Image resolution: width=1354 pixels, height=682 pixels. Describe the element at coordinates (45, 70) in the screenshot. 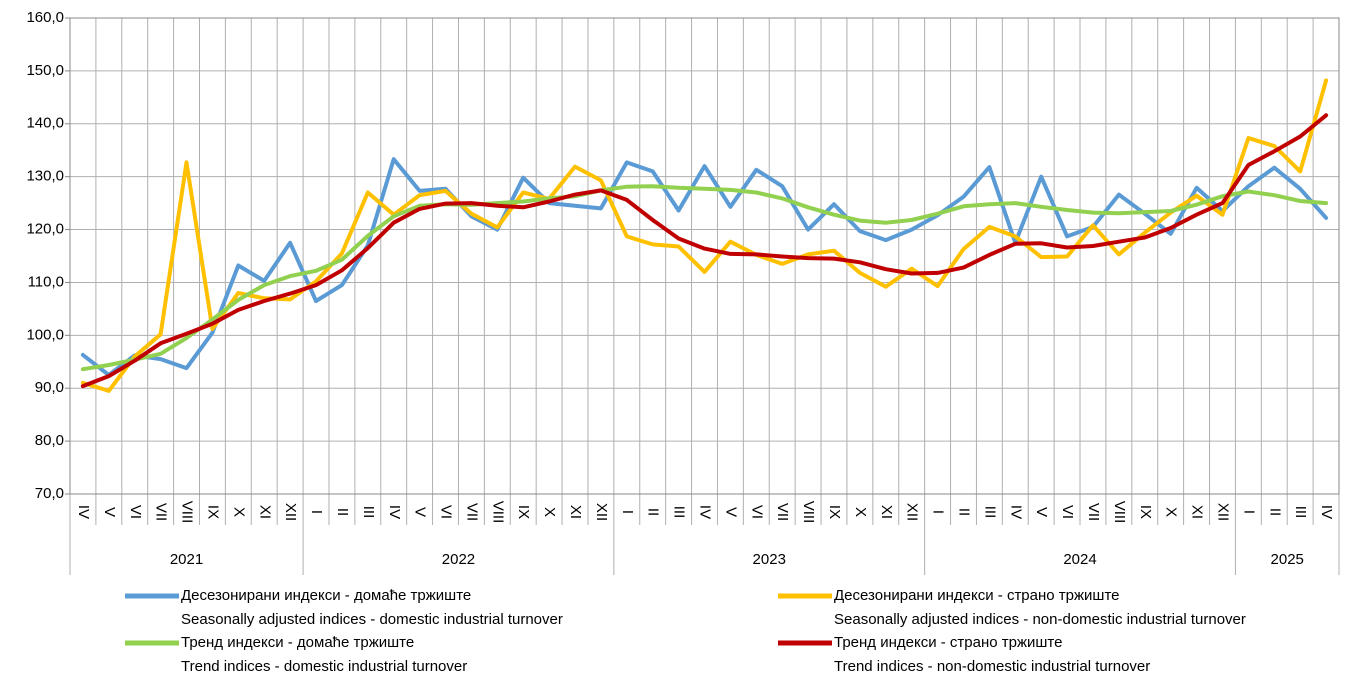

I see `y-tick-label: 150,0` at that location.